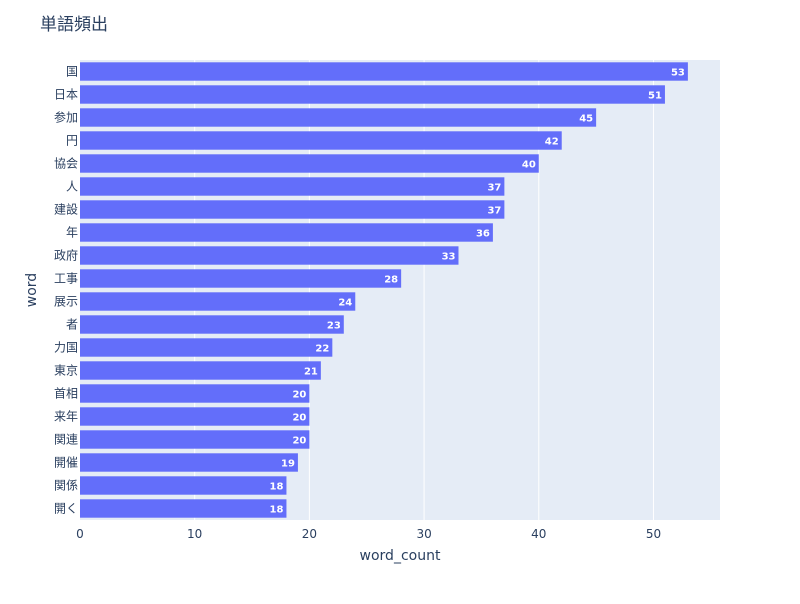 This screenshot has width=800, height=604. What do you see at coordinates (66, 163) in the screenshot?
I see `y-tick-label: 協会` at bounding box center [66, 163].